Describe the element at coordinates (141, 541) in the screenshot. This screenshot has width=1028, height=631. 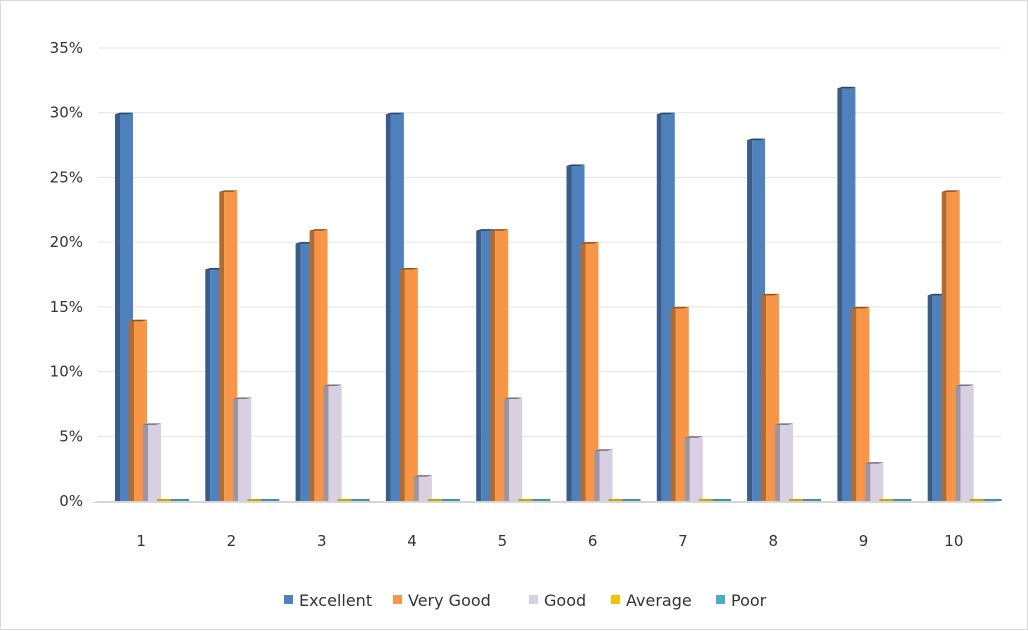
I see `x-tick-label: 1` at that location.